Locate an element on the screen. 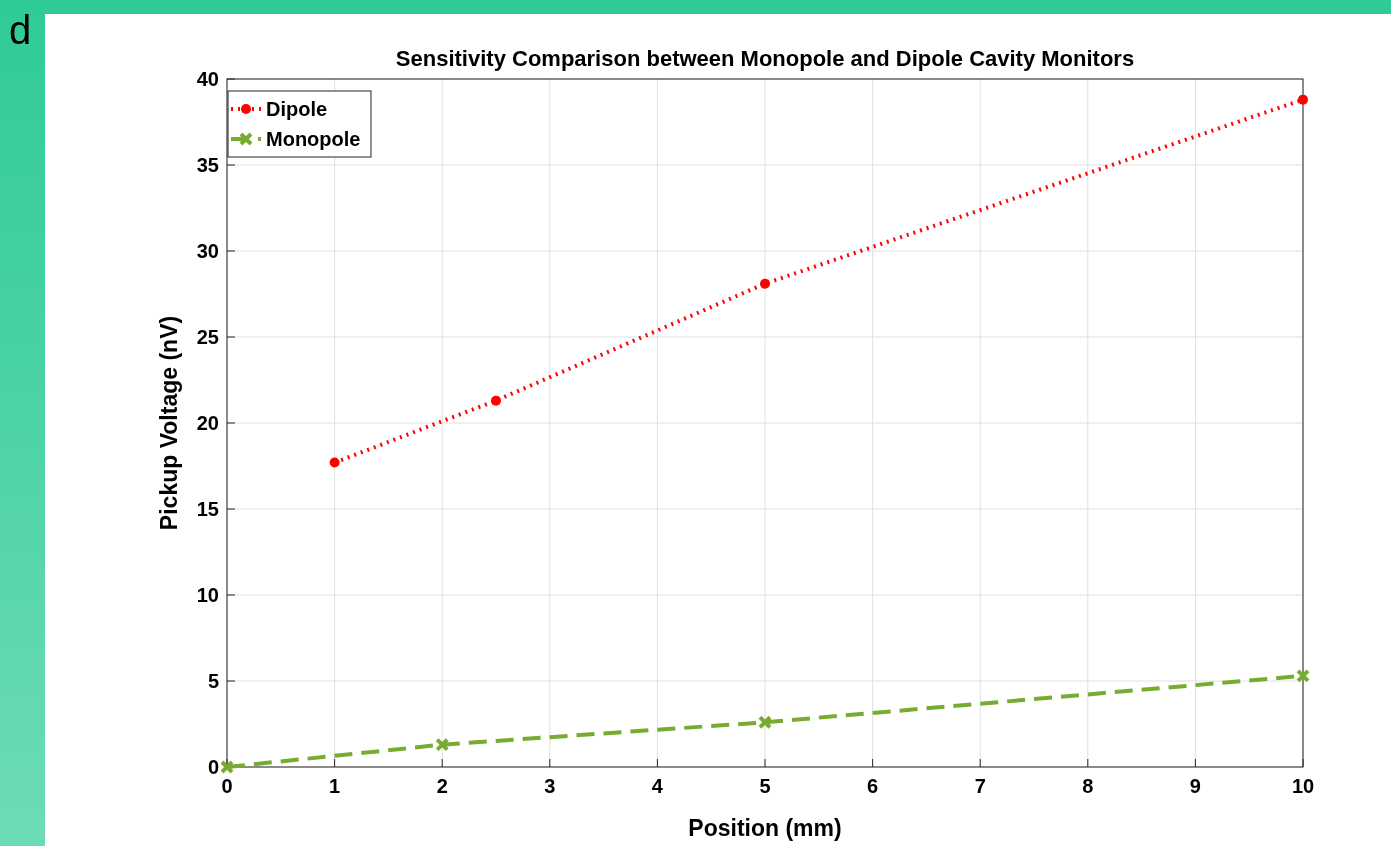 This screenshot has width=1391, height=846. y-tick-label: 30 is located at coordinates (207, 251).